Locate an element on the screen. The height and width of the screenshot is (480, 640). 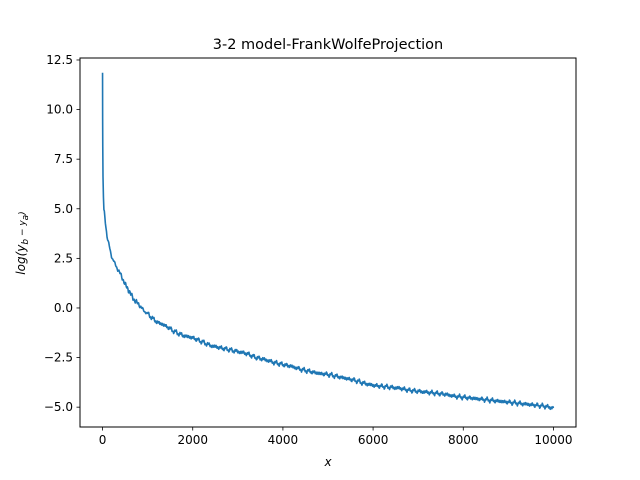
y-axis-label: log(yb − ya) is located at coordinates (22, 242).